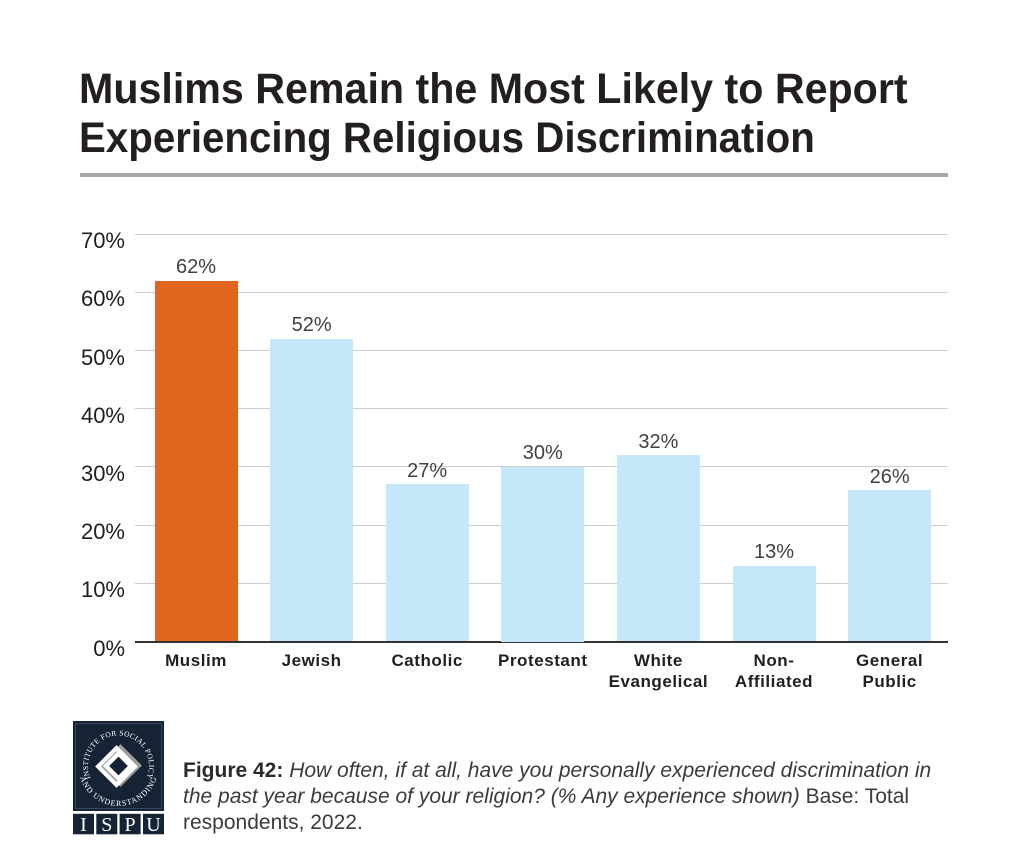 This screenshot has height=859, width=1024. What do you see at coordinates (153, 825) in the screenshot?
I see `svg-text: U` at bounding box center [153, 825].